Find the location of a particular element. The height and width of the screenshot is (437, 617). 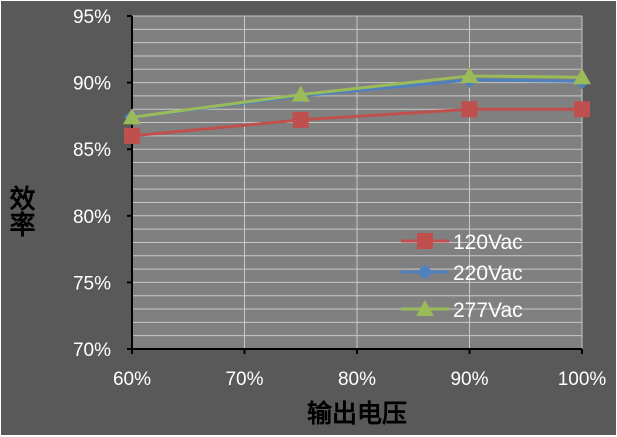

x-axis-label: 输出电压 is located at coordinates (357, 413).